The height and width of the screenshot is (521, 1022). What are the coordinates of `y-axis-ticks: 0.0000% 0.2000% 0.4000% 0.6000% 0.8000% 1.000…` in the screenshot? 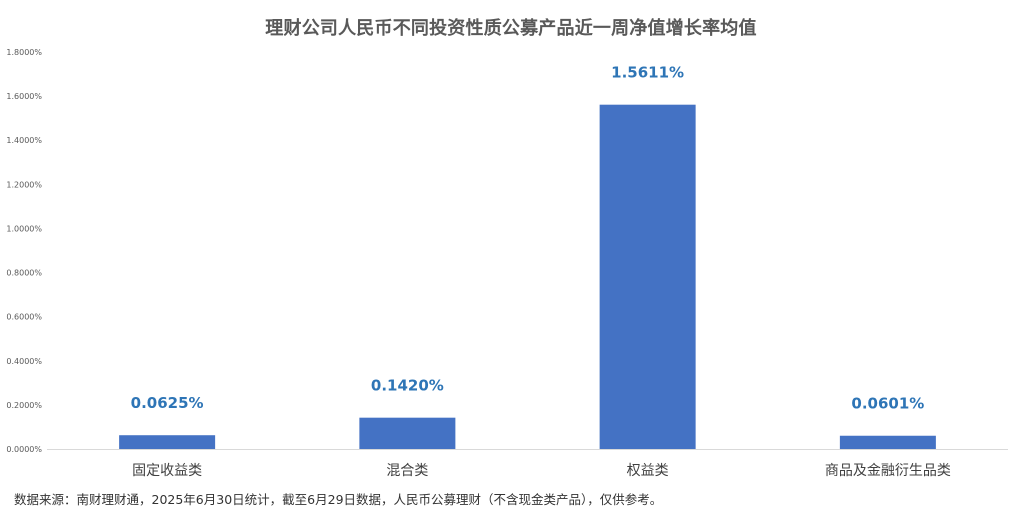 It's located at (24, 251).